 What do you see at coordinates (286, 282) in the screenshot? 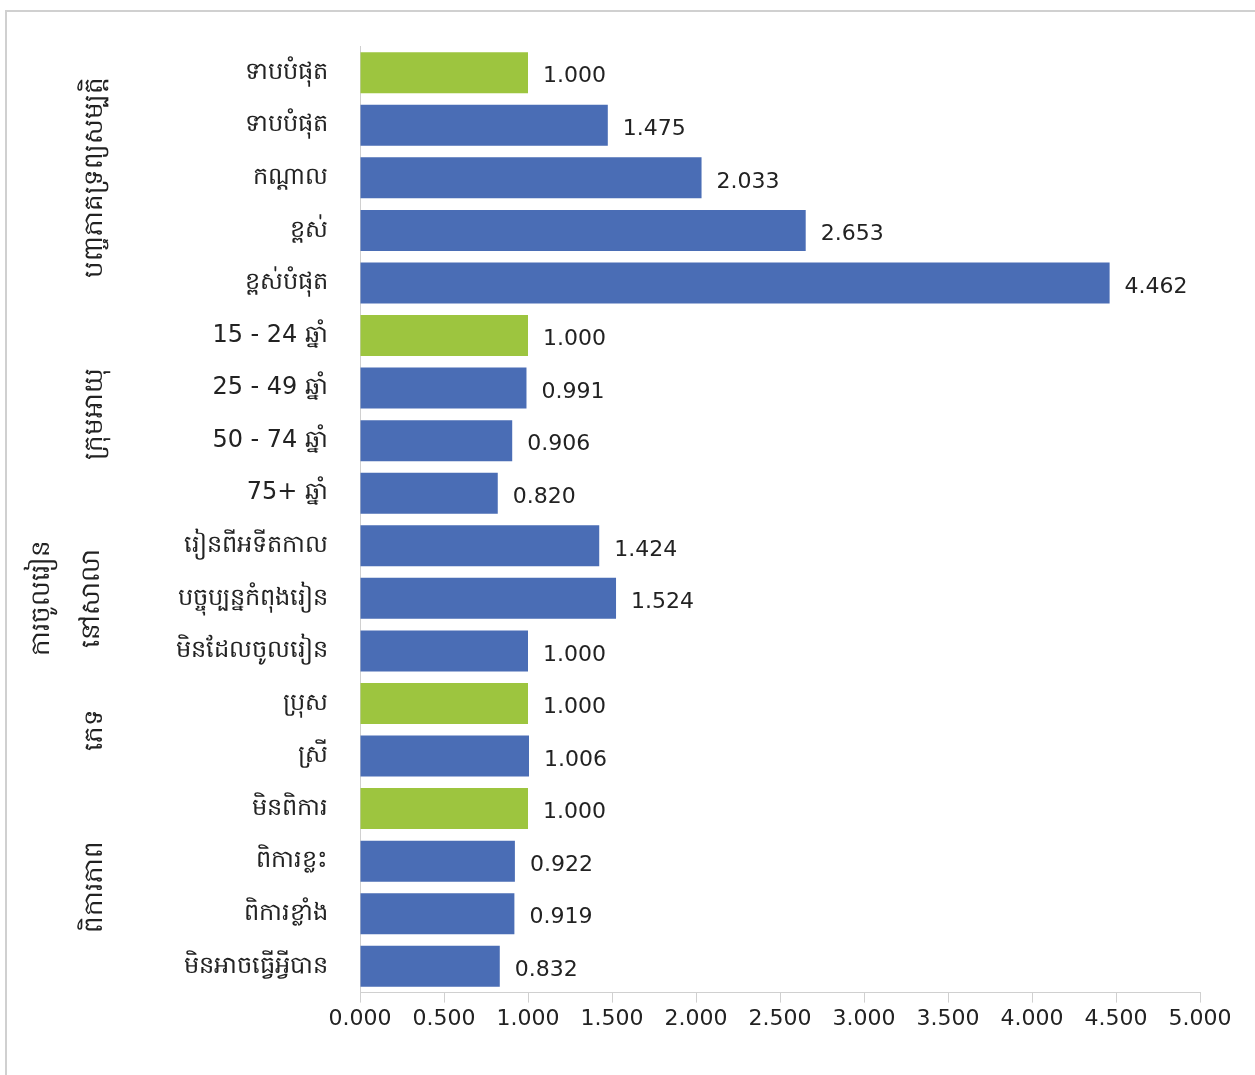
I see `y-tick-label: ខ្ពស់បំផុត` at bounding box center [286, 282].